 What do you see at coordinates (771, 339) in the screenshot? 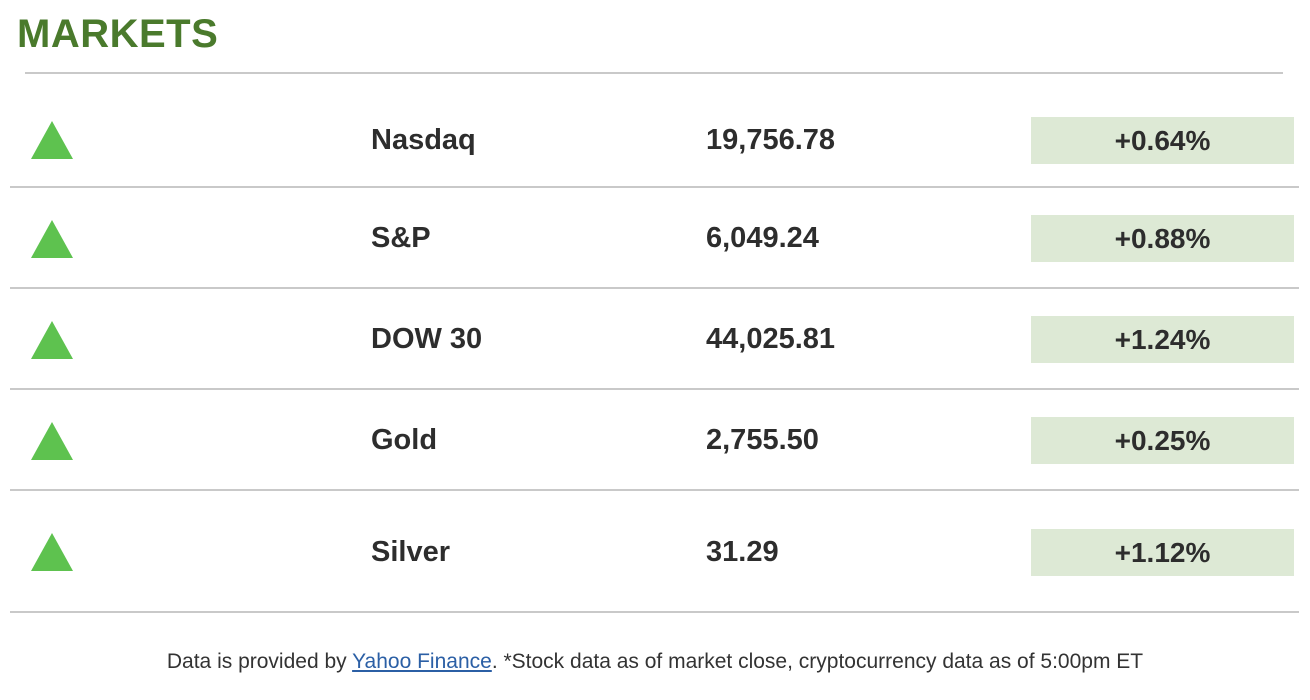
I see `market-value: 44,025.81` at bounding box center [771, 339].